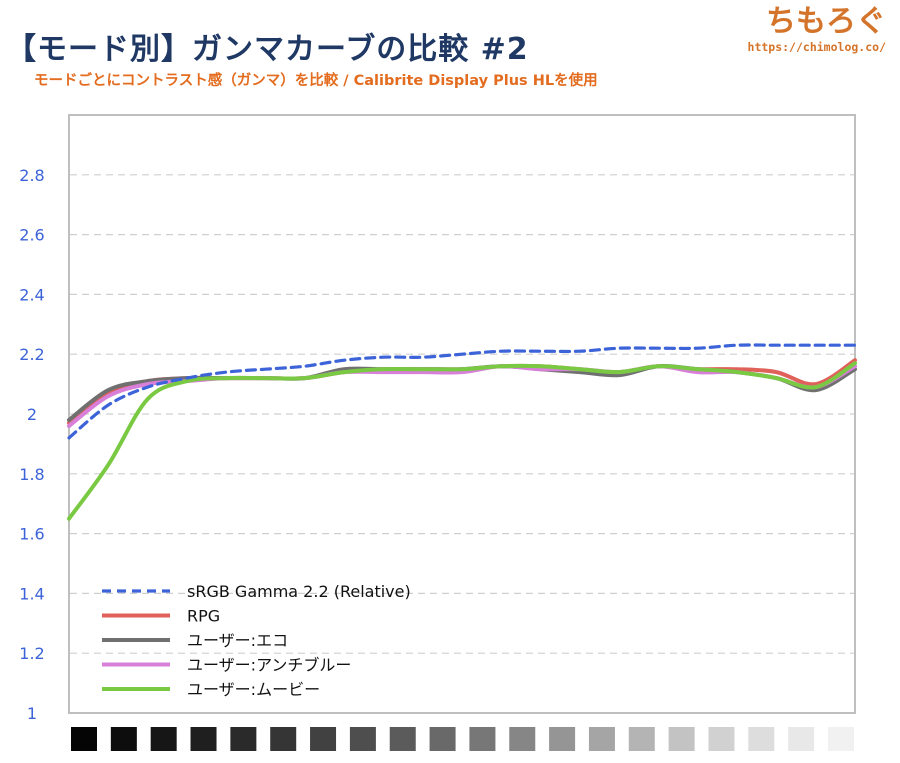 The image size is (900, 763). What do you see at coordinates (31, 534) in the screenshot?
I see `y-tick-label: 1.6` at bounding box center [31, 534].